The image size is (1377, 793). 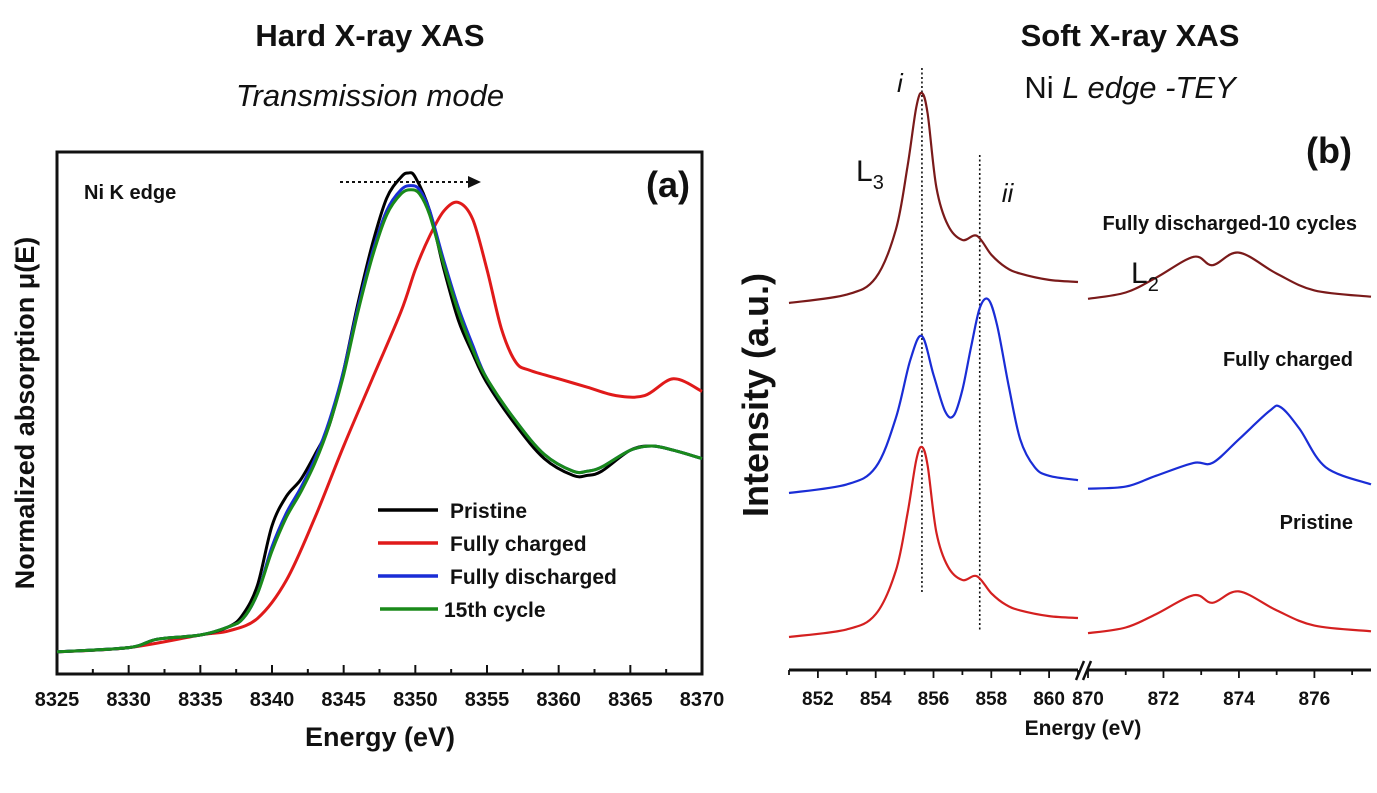 What do you see at coordinates (933, 198) in the screenshot?
I see `series-line-left-fully-discharged-10-cycles` at bounding box center [933, 198].